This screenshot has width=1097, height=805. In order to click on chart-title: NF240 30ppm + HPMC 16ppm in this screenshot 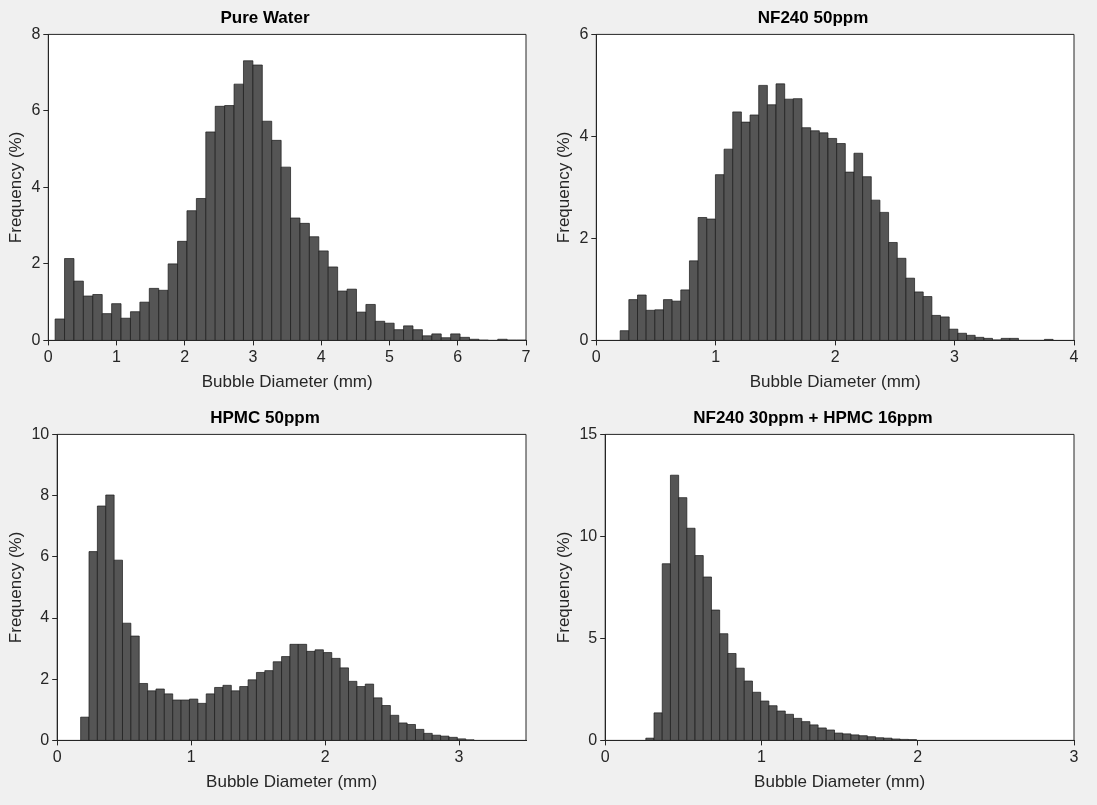, I will do `click(813, 417)`.